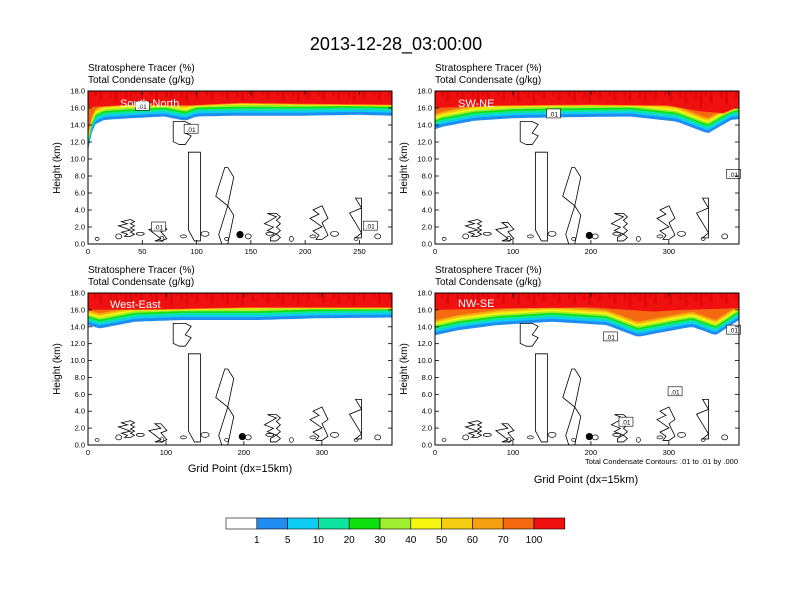  What do you see at coordinates (350, 540) in the screenshot?
I see `colorbar-label: 20` at bounding box center [350, 540].